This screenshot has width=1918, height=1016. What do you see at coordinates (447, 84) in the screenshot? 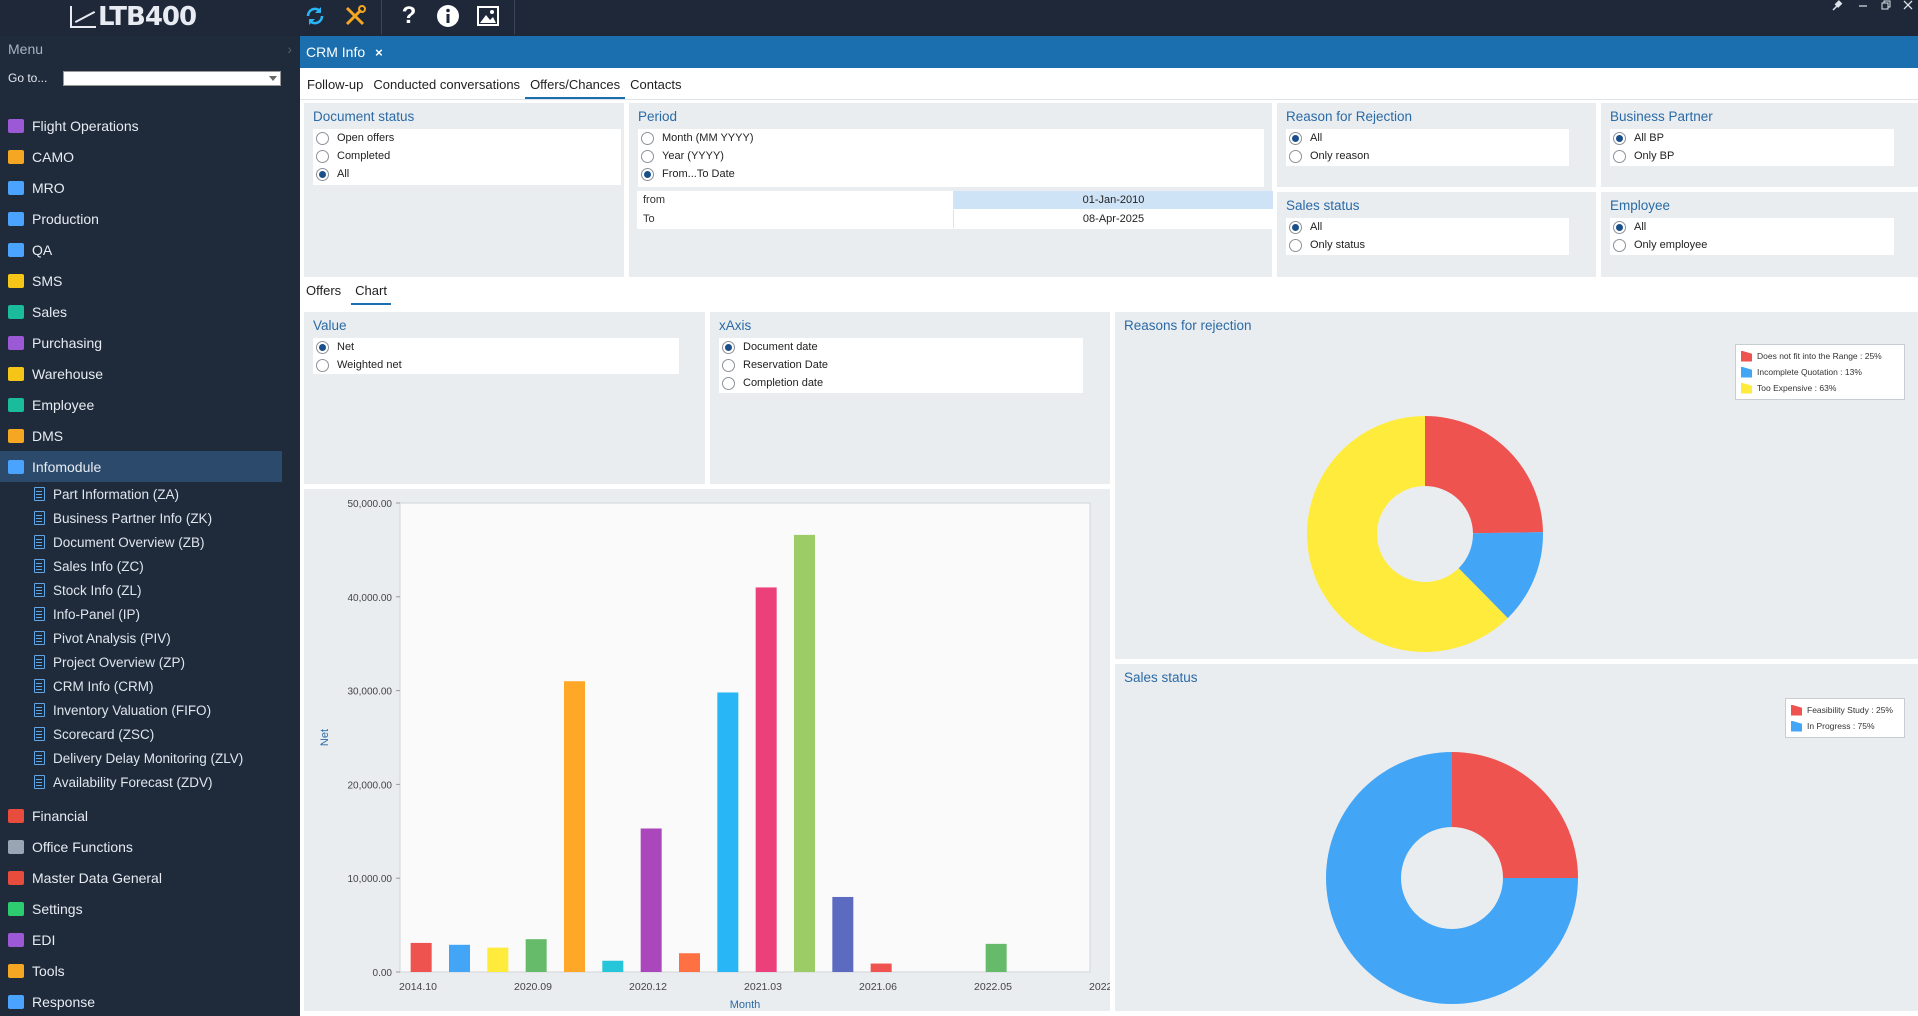
I see `tab-conducted-conversations: Conducted conversations` at bounding box center [447, 84].